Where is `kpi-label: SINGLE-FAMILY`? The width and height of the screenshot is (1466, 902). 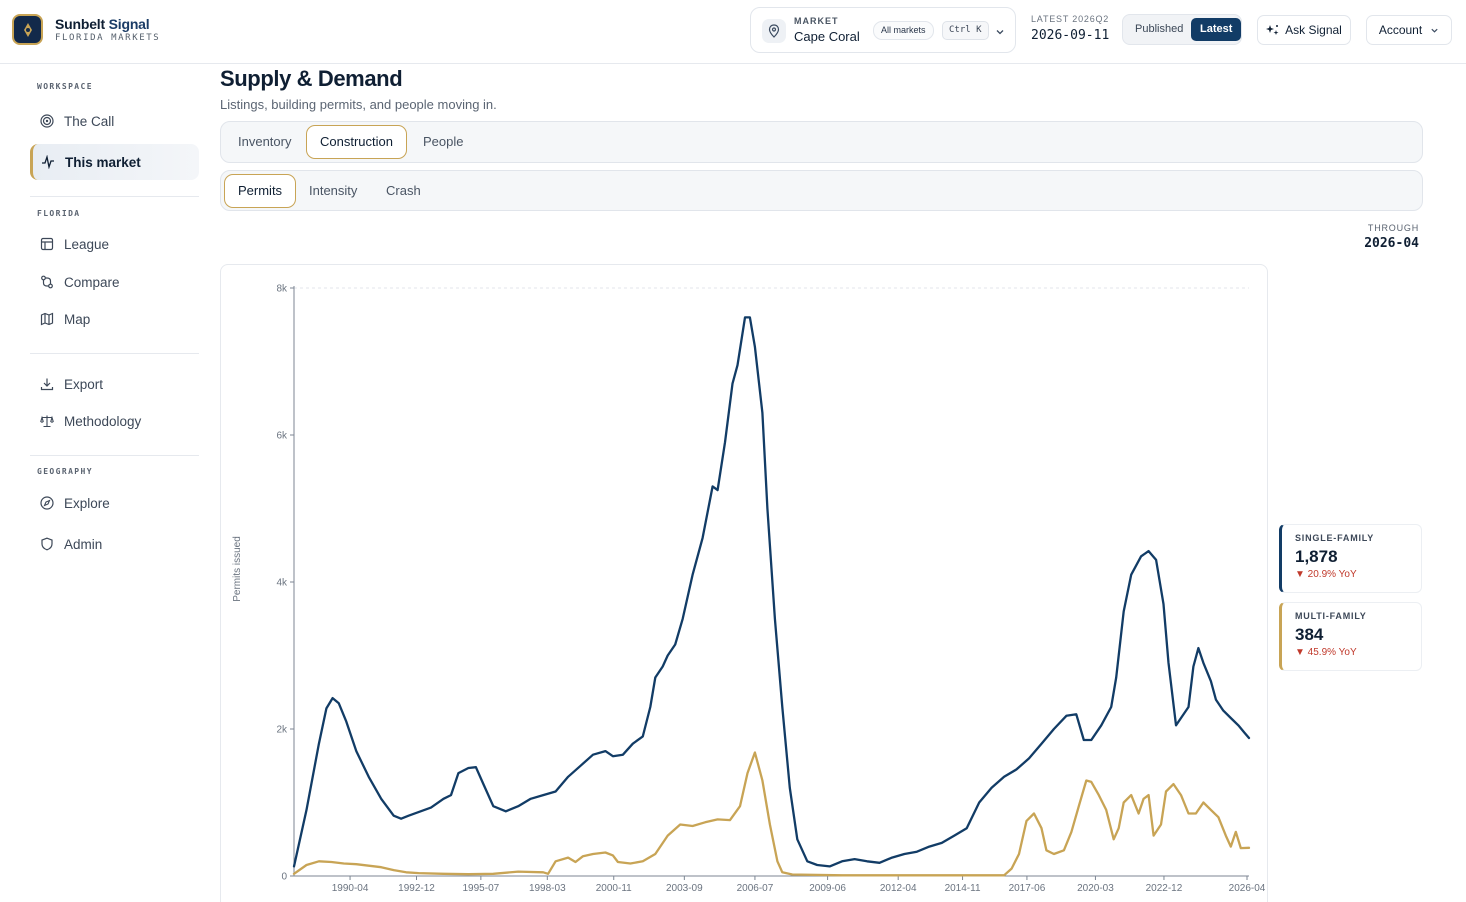 kpi-label: SINGLE-FAMILY is located at coordinates (1335, 538).